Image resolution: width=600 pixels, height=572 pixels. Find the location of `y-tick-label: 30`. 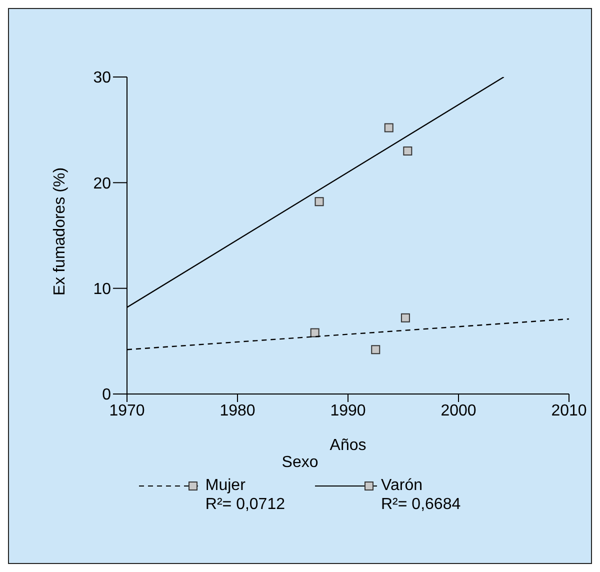

y-tick-label: 30 is located at coordinates (102, 78).